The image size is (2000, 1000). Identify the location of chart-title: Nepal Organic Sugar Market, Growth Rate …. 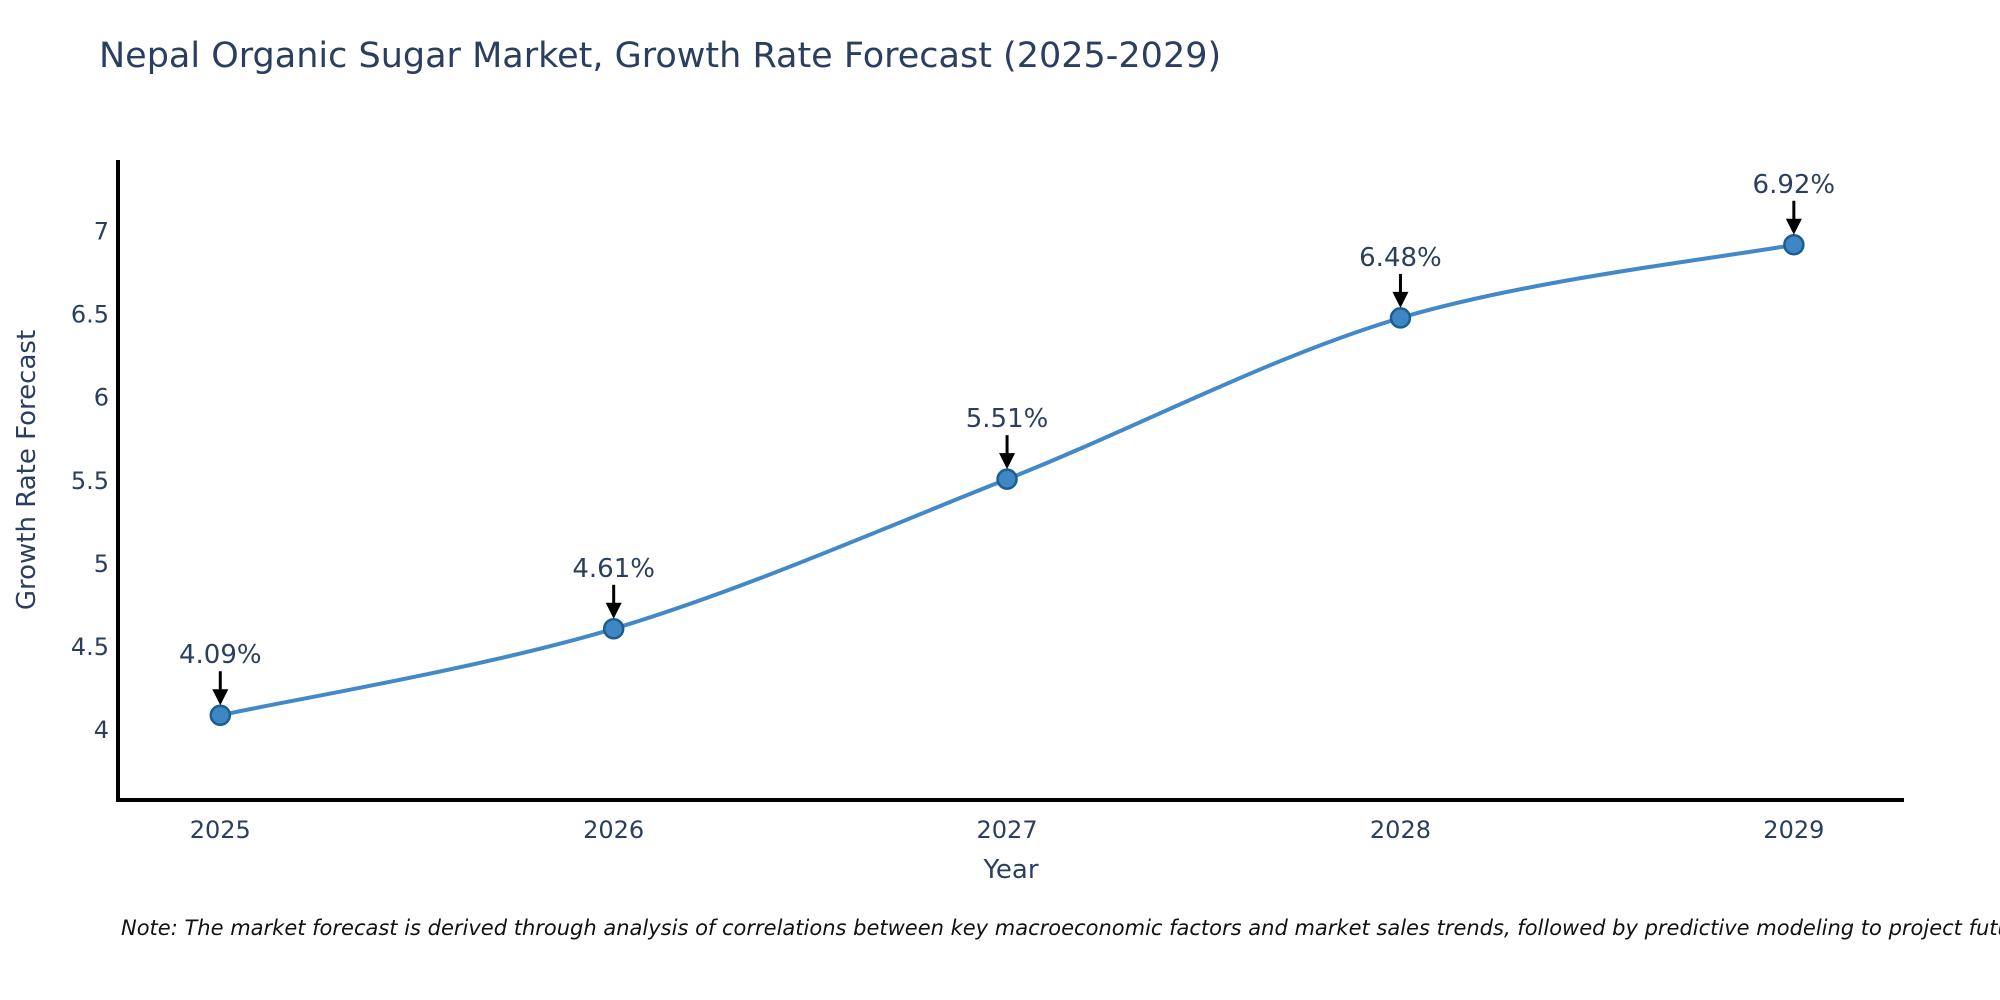
(660, 56).